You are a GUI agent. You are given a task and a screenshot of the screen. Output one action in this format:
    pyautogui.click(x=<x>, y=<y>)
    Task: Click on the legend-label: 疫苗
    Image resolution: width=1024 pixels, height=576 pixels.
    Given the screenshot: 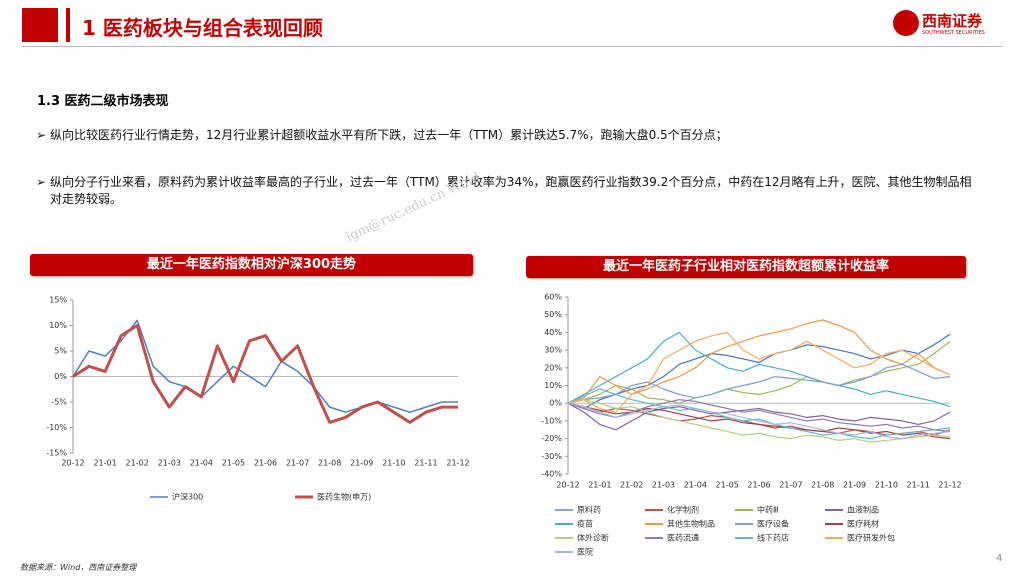 What is the action you would take?
    pyautogui.click(x=585, y=524)
    